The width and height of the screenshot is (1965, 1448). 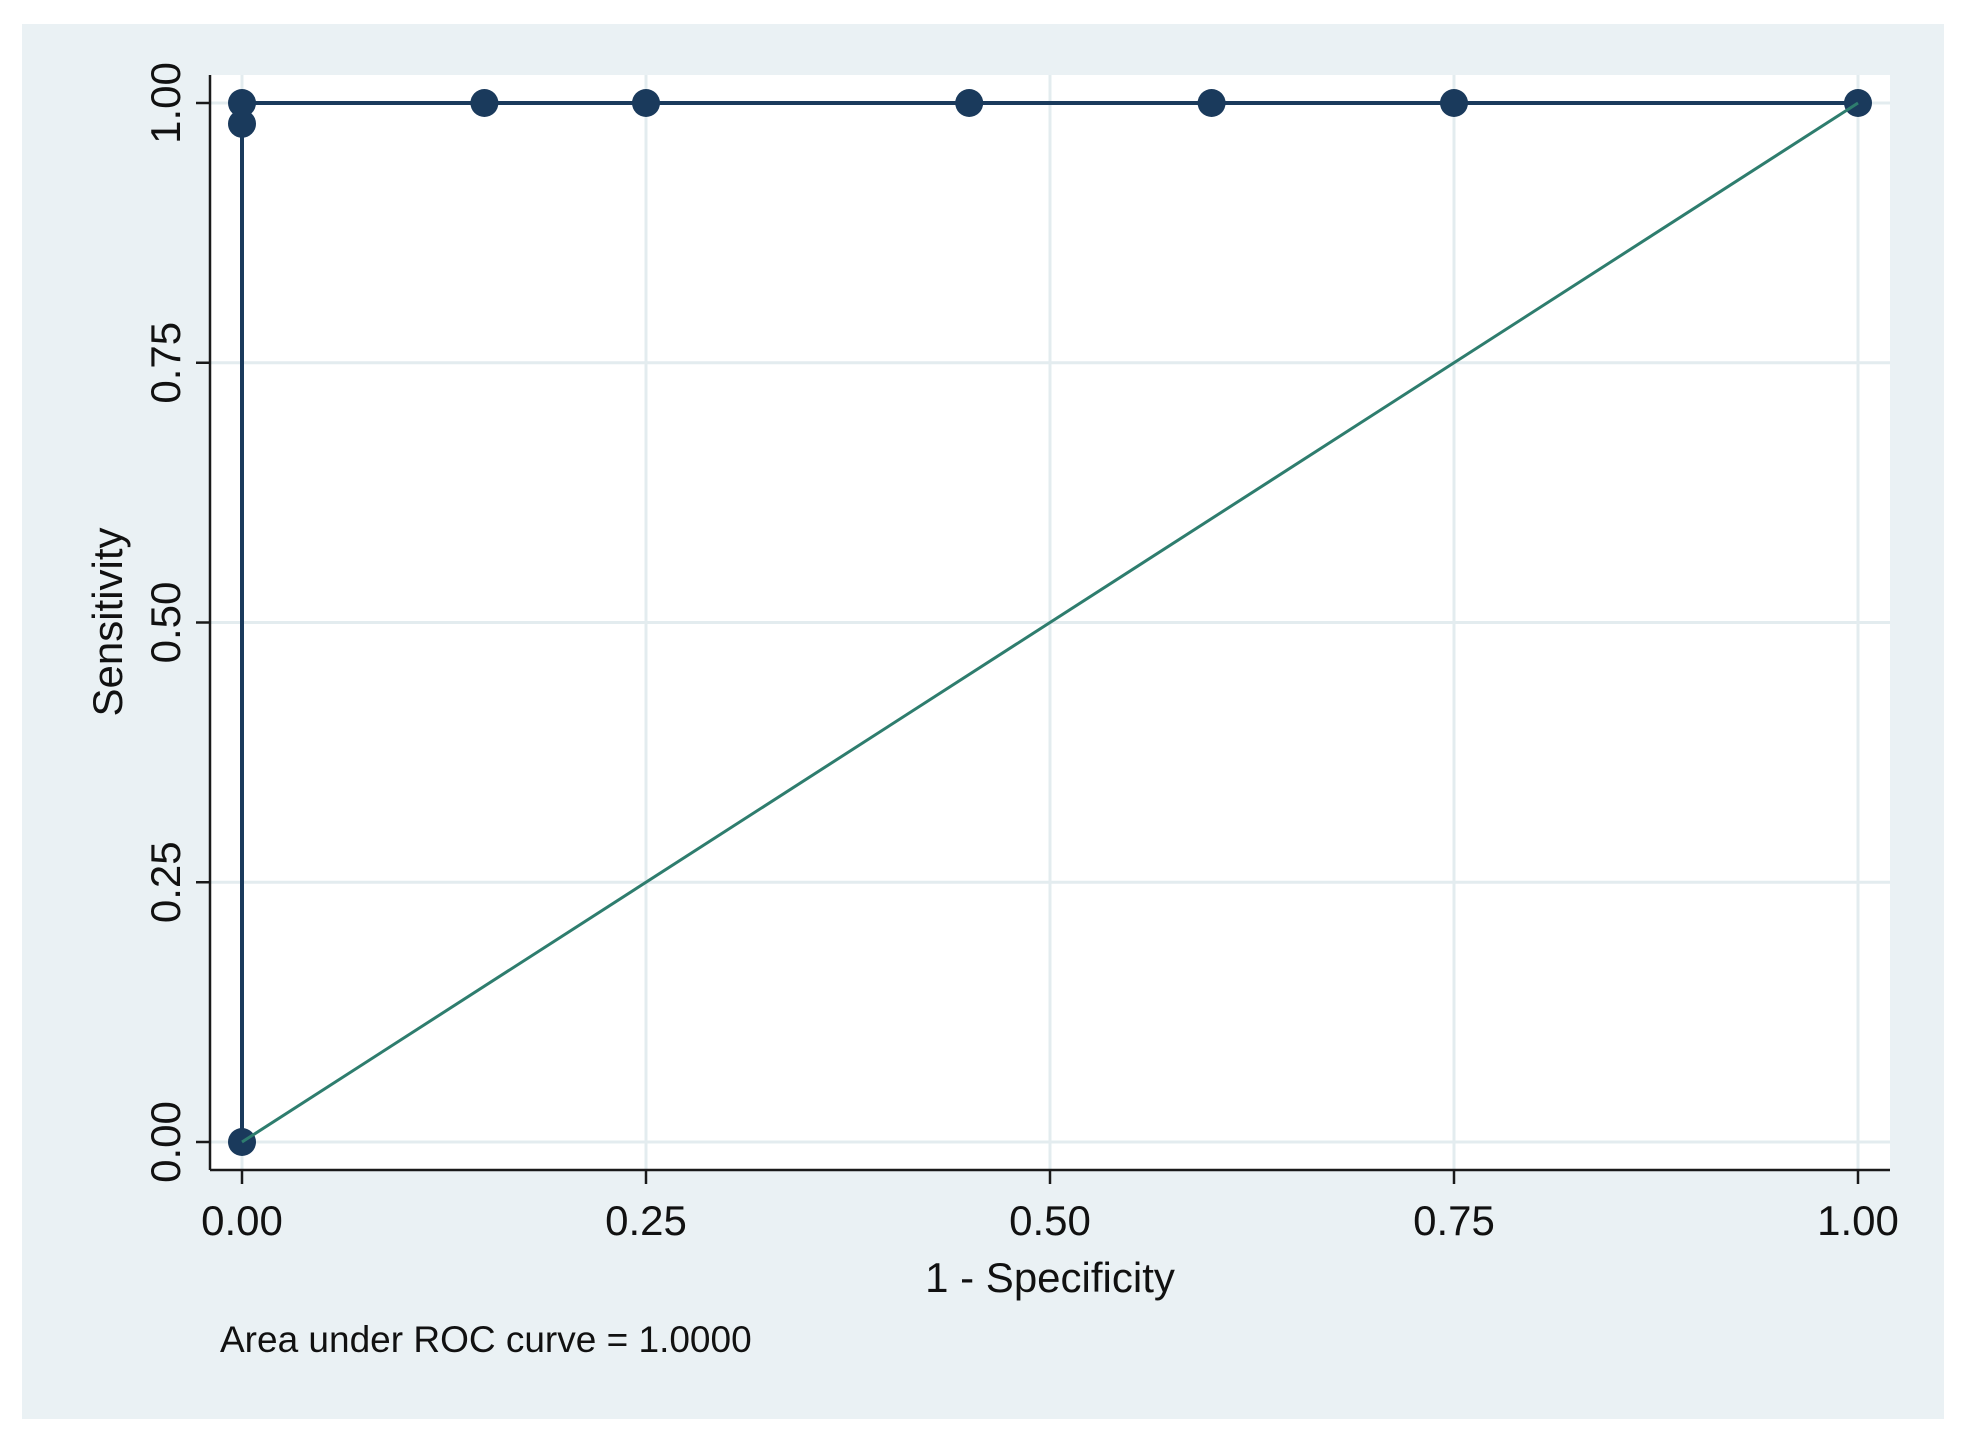 I want to click on y-tick-label: 0.75, so click(x=165, y=363).